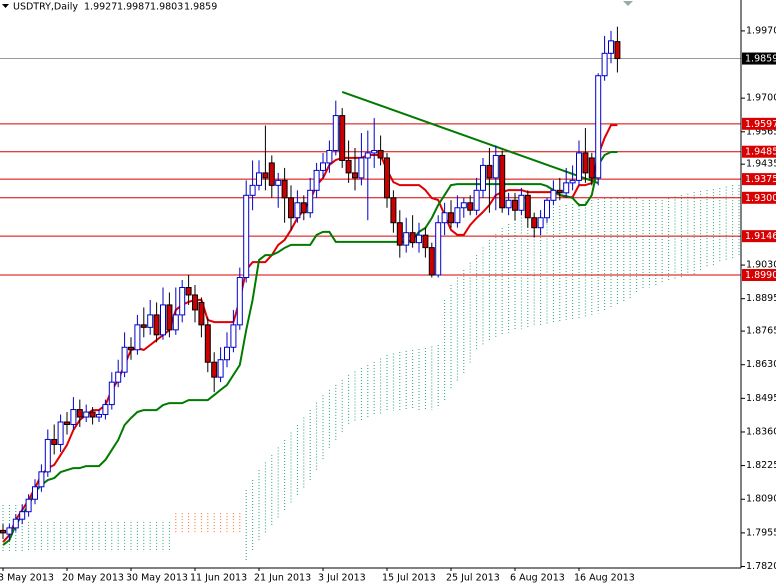 The image size is (776, 585). What do you see at coordinates (761, 30) in the screenshot?
I see `y-tick-label: 1.9970` at bounding box center [761, 30].